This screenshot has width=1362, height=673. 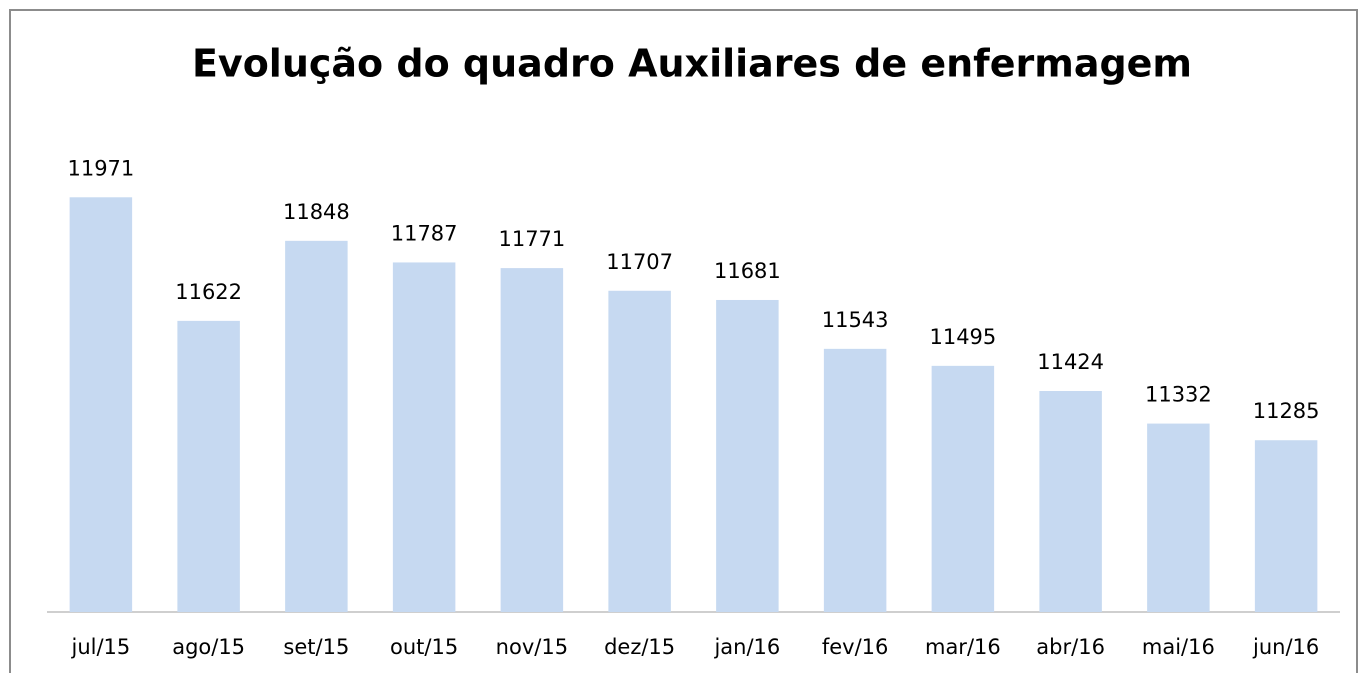 I want to click on data-label: 11332, so click(x=1178, y=395).